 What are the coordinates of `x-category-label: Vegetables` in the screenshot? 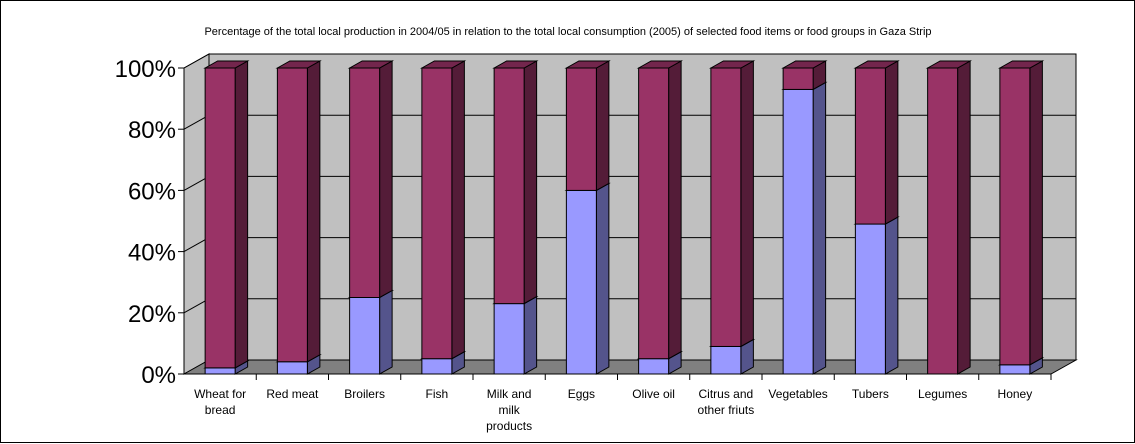 It's located at (797, 394).